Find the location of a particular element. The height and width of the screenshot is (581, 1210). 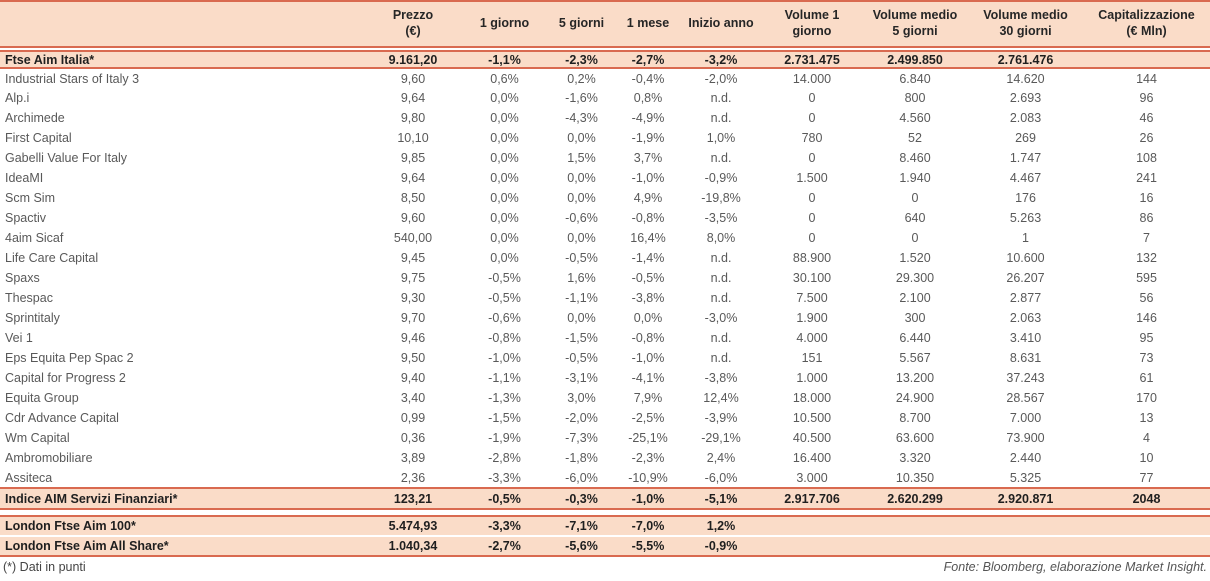

row-label: Spaxs is located at coordinates (22, 278).